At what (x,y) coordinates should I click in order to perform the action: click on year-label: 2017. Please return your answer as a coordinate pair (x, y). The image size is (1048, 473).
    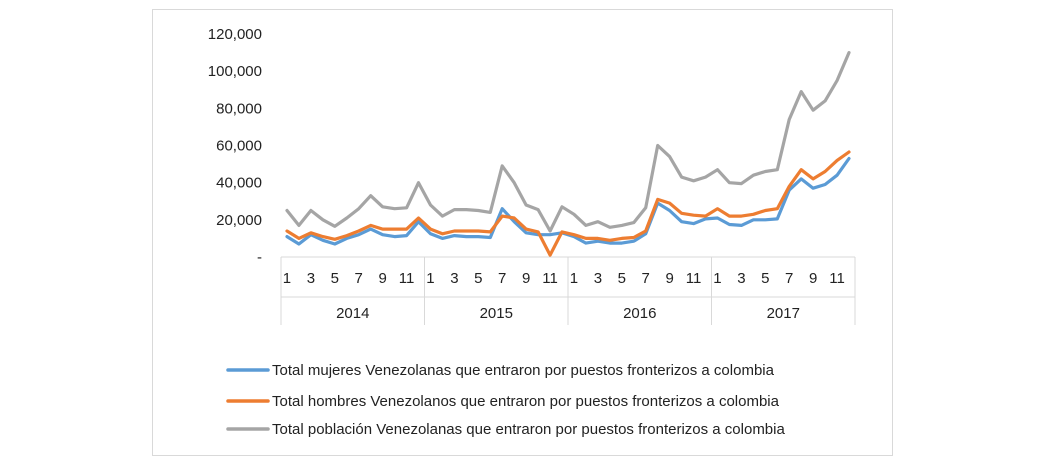
    Looking at the image, I should click on (783, 313).